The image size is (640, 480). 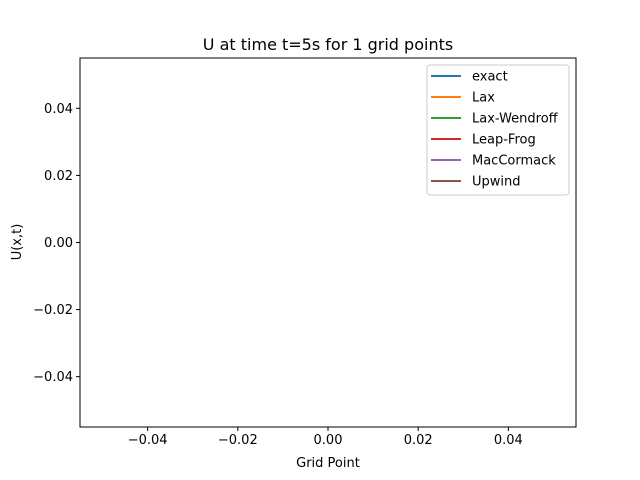 I want to click on y-tick-label: 0.00, so click(x=58, y=243).